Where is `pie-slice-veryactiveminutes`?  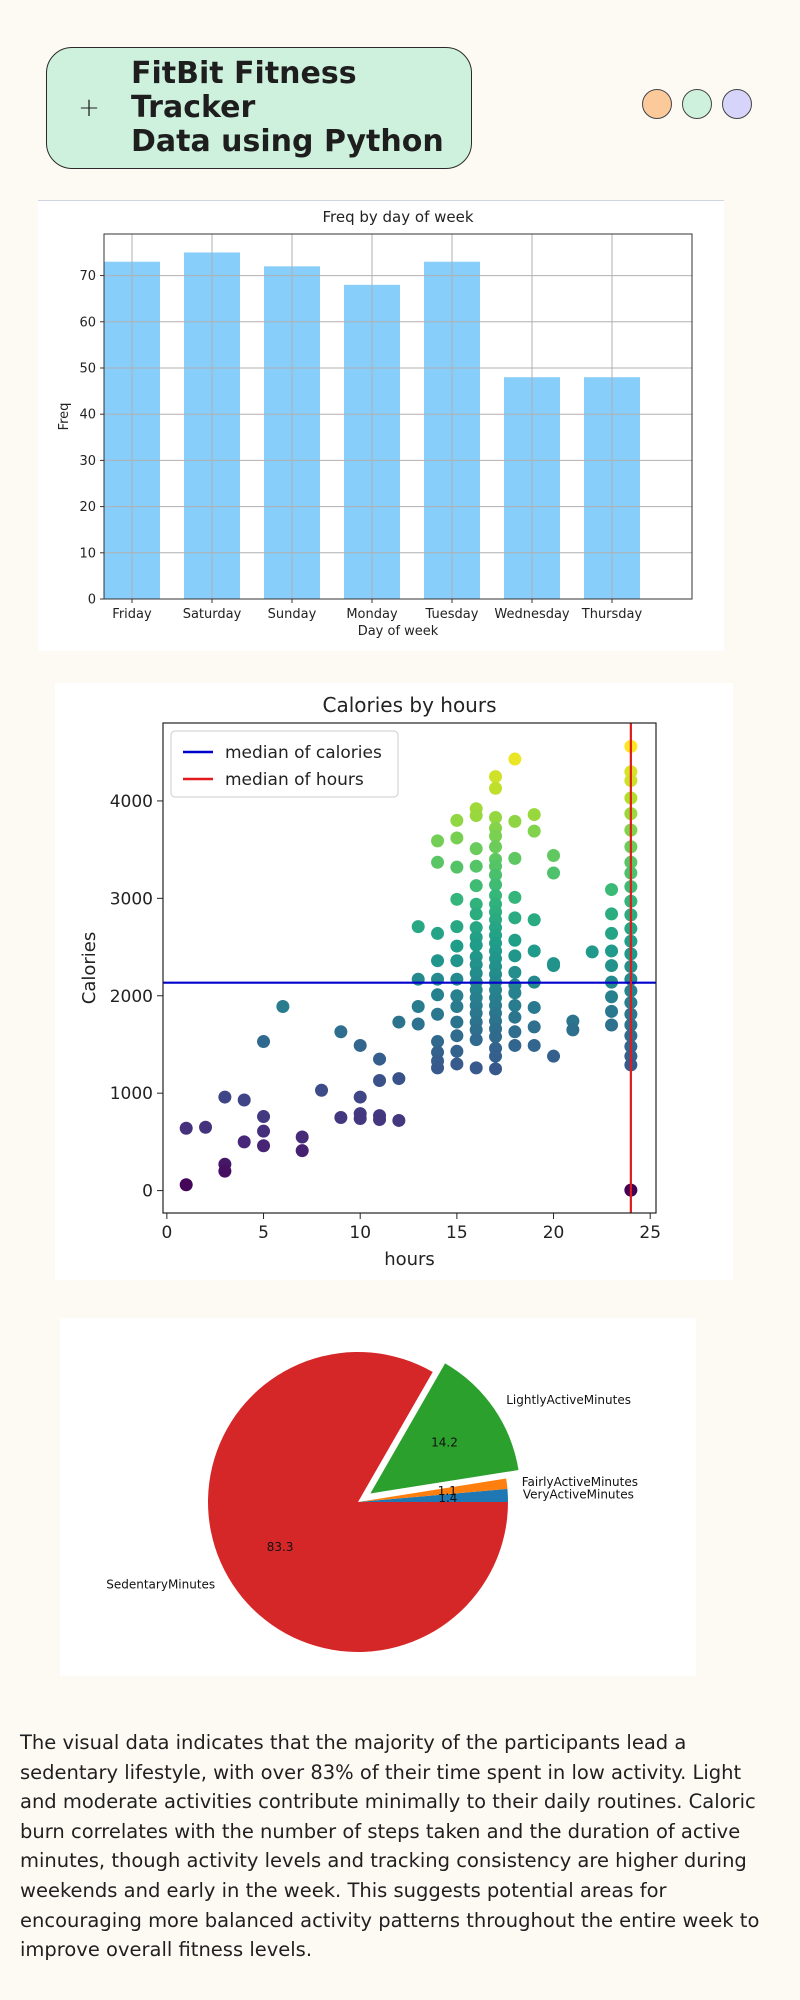 pie-slice-veryactiveminutes is located at coordinates (433, 1495).